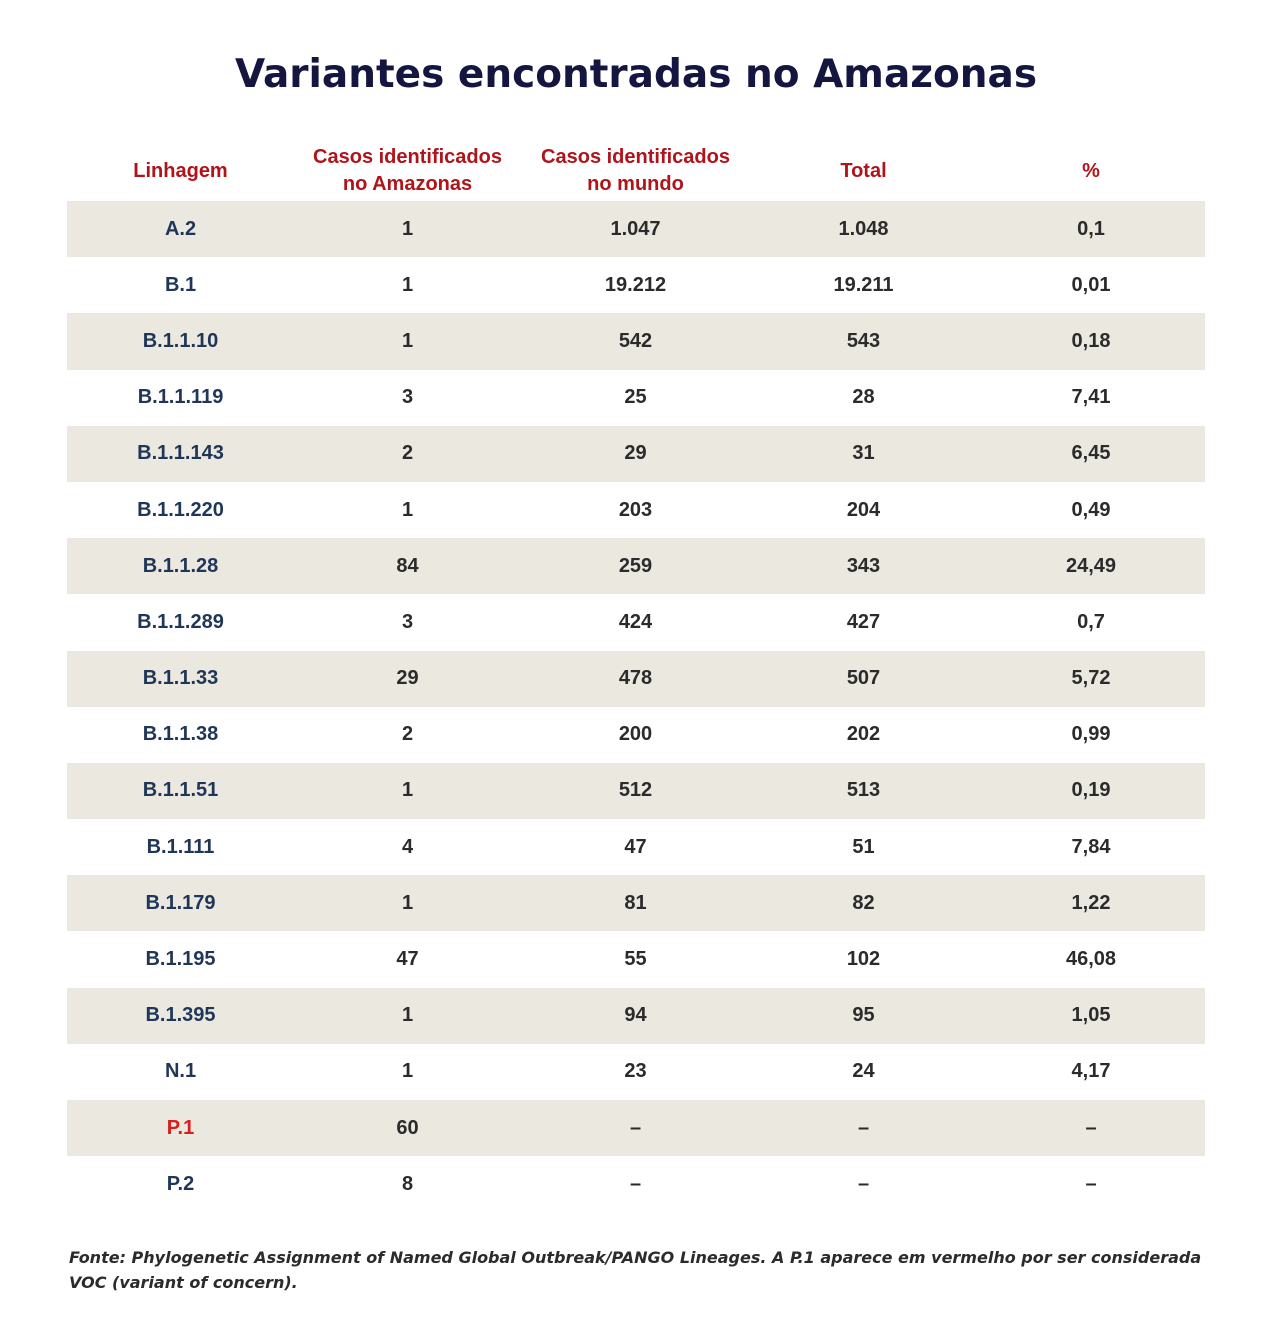  I want to click on cell-total: 24, so click(863, 1071).